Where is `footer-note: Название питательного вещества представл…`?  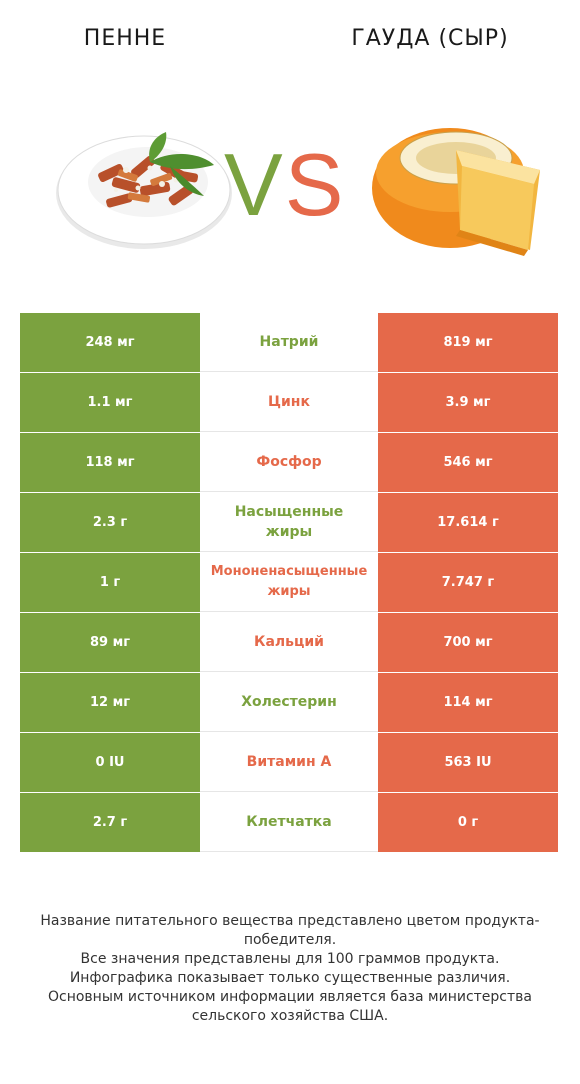 footer-note: Название питательного вещества представл… is located at coordinates (290, 969).